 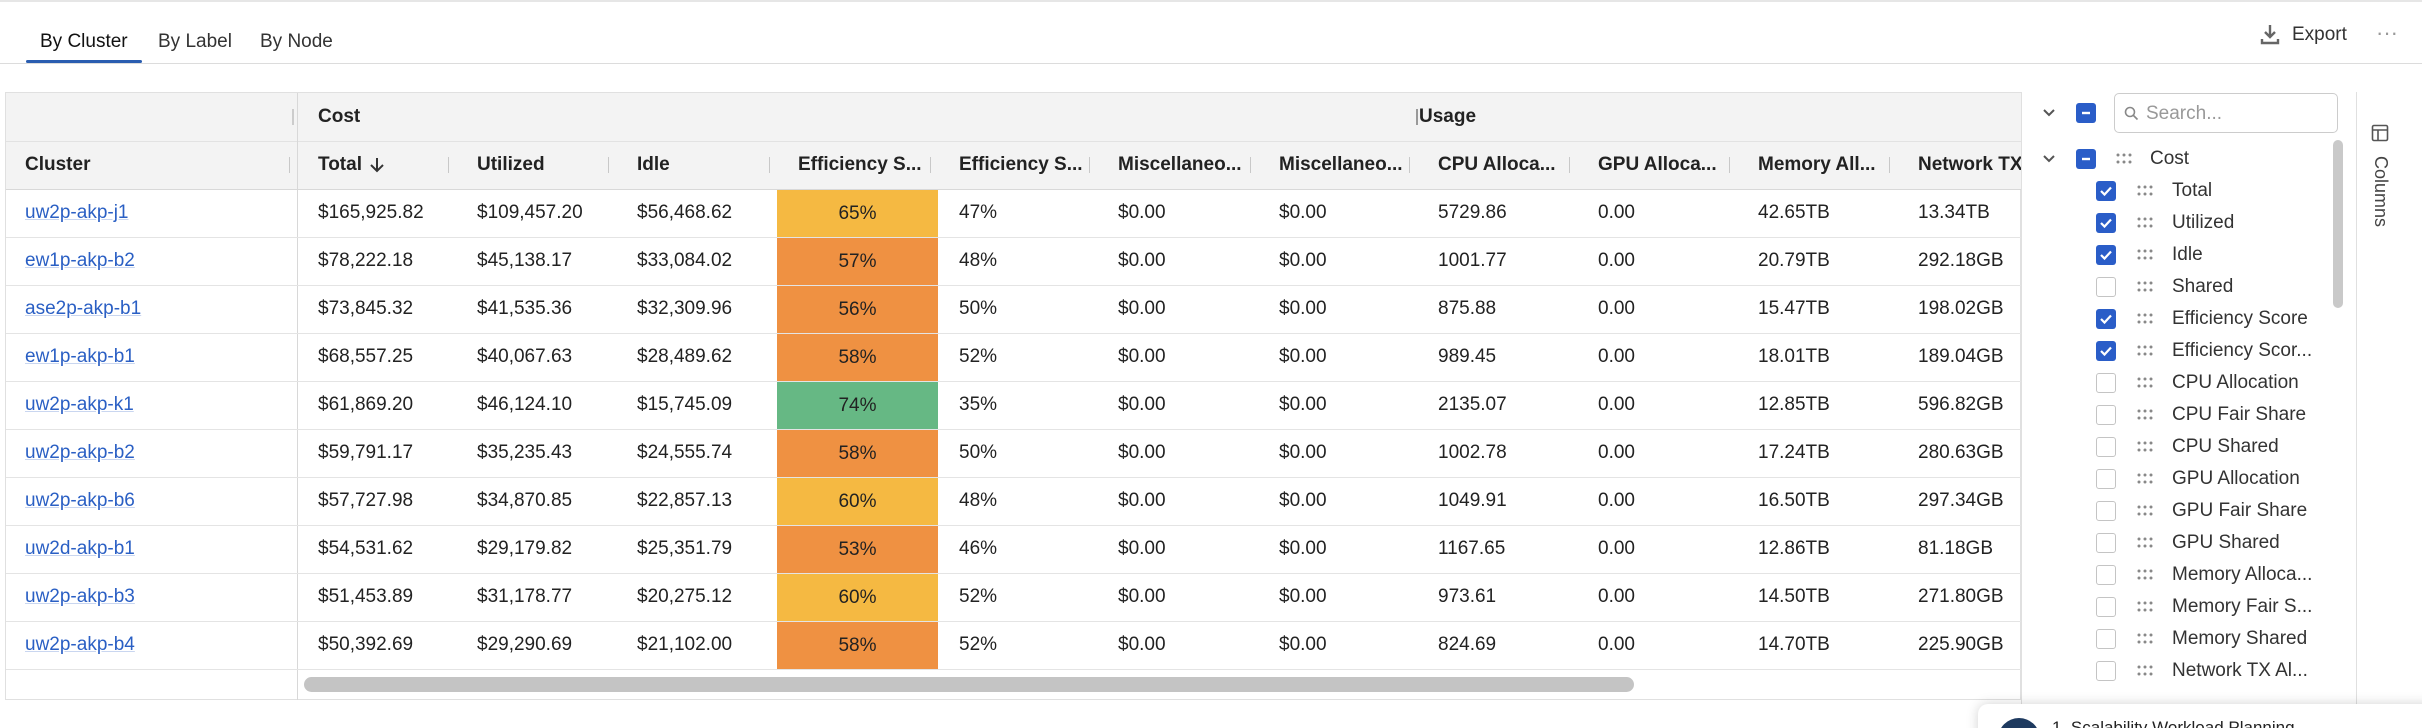 I want to click on table-cell: $28,489.62, so click(x=685, y=356).